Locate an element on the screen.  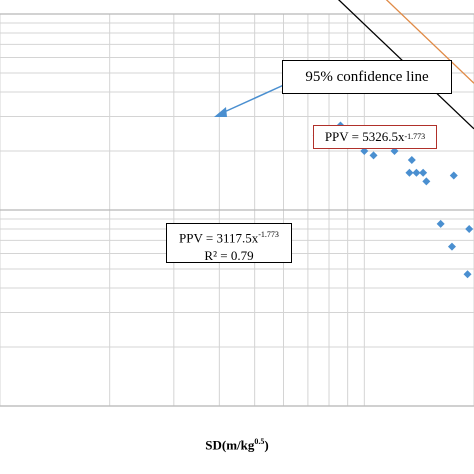
annotation-arrow-head is located at coordinates (220, 112).